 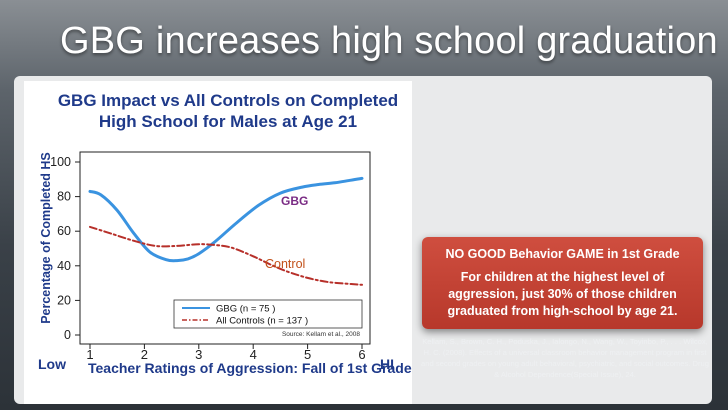 I want to click on legend-label-gbg: GBG (n = 75 ), so click(x=245, y=309).